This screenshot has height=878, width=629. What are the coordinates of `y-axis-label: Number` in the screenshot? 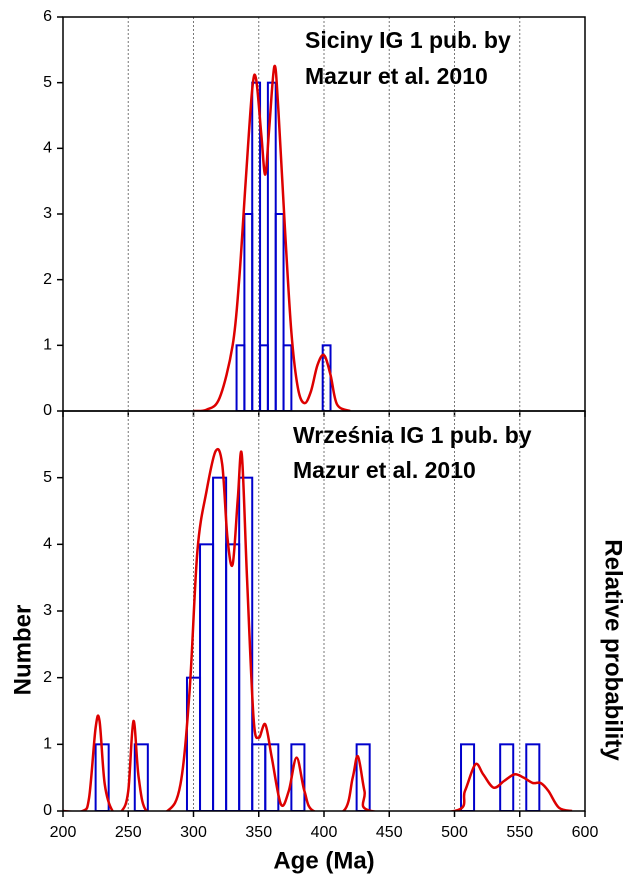 It's located at (22, 650).